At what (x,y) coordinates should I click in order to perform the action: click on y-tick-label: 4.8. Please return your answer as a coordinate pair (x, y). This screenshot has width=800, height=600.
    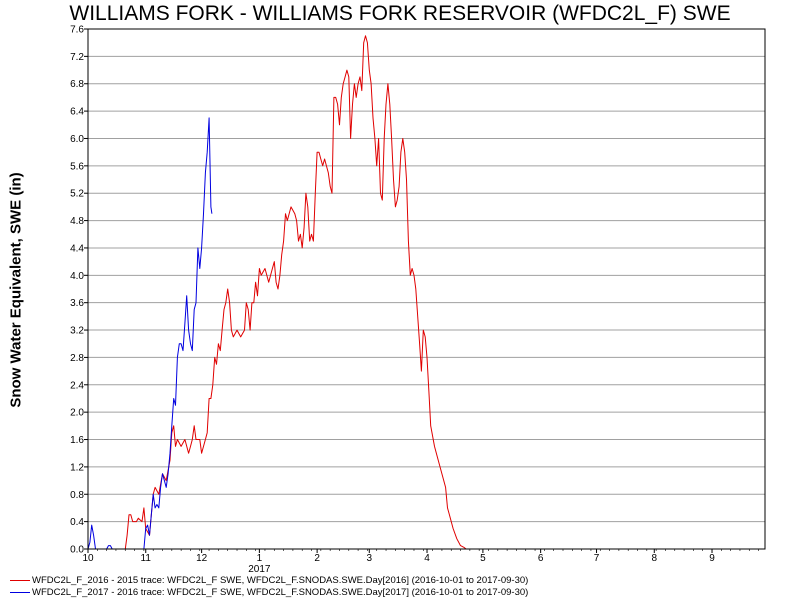
    Looking at the image, I should click on (77, 221).